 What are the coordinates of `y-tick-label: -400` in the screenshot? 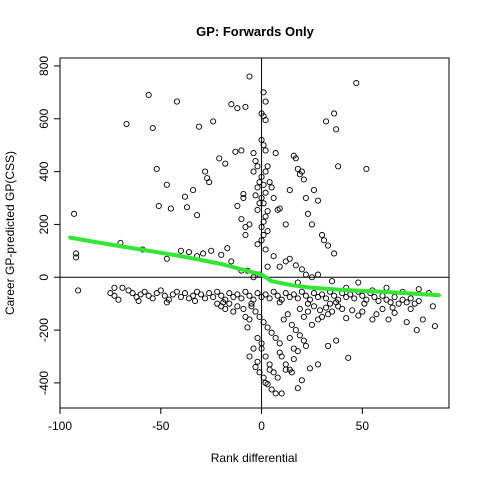 It's located at (44, 383).